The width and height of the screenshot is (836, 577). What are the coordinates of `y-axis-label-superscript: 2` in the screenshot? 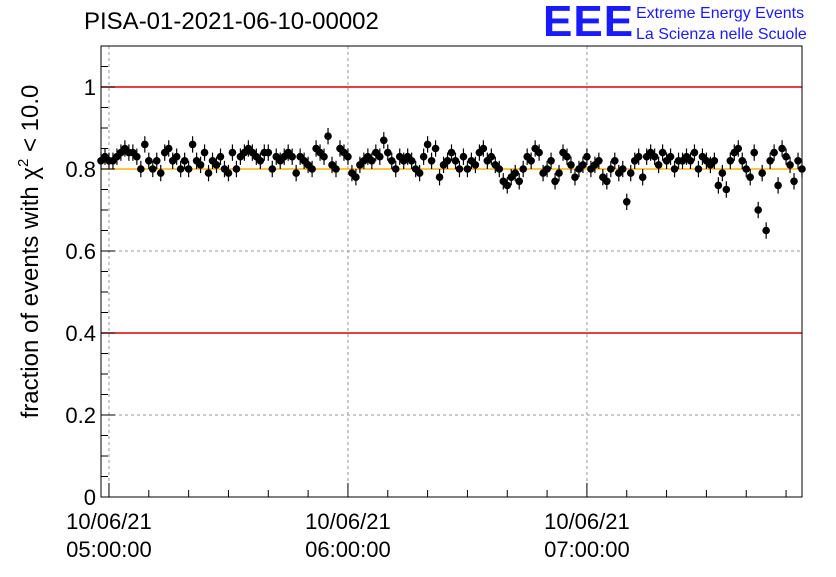 It's located at (23, 163).